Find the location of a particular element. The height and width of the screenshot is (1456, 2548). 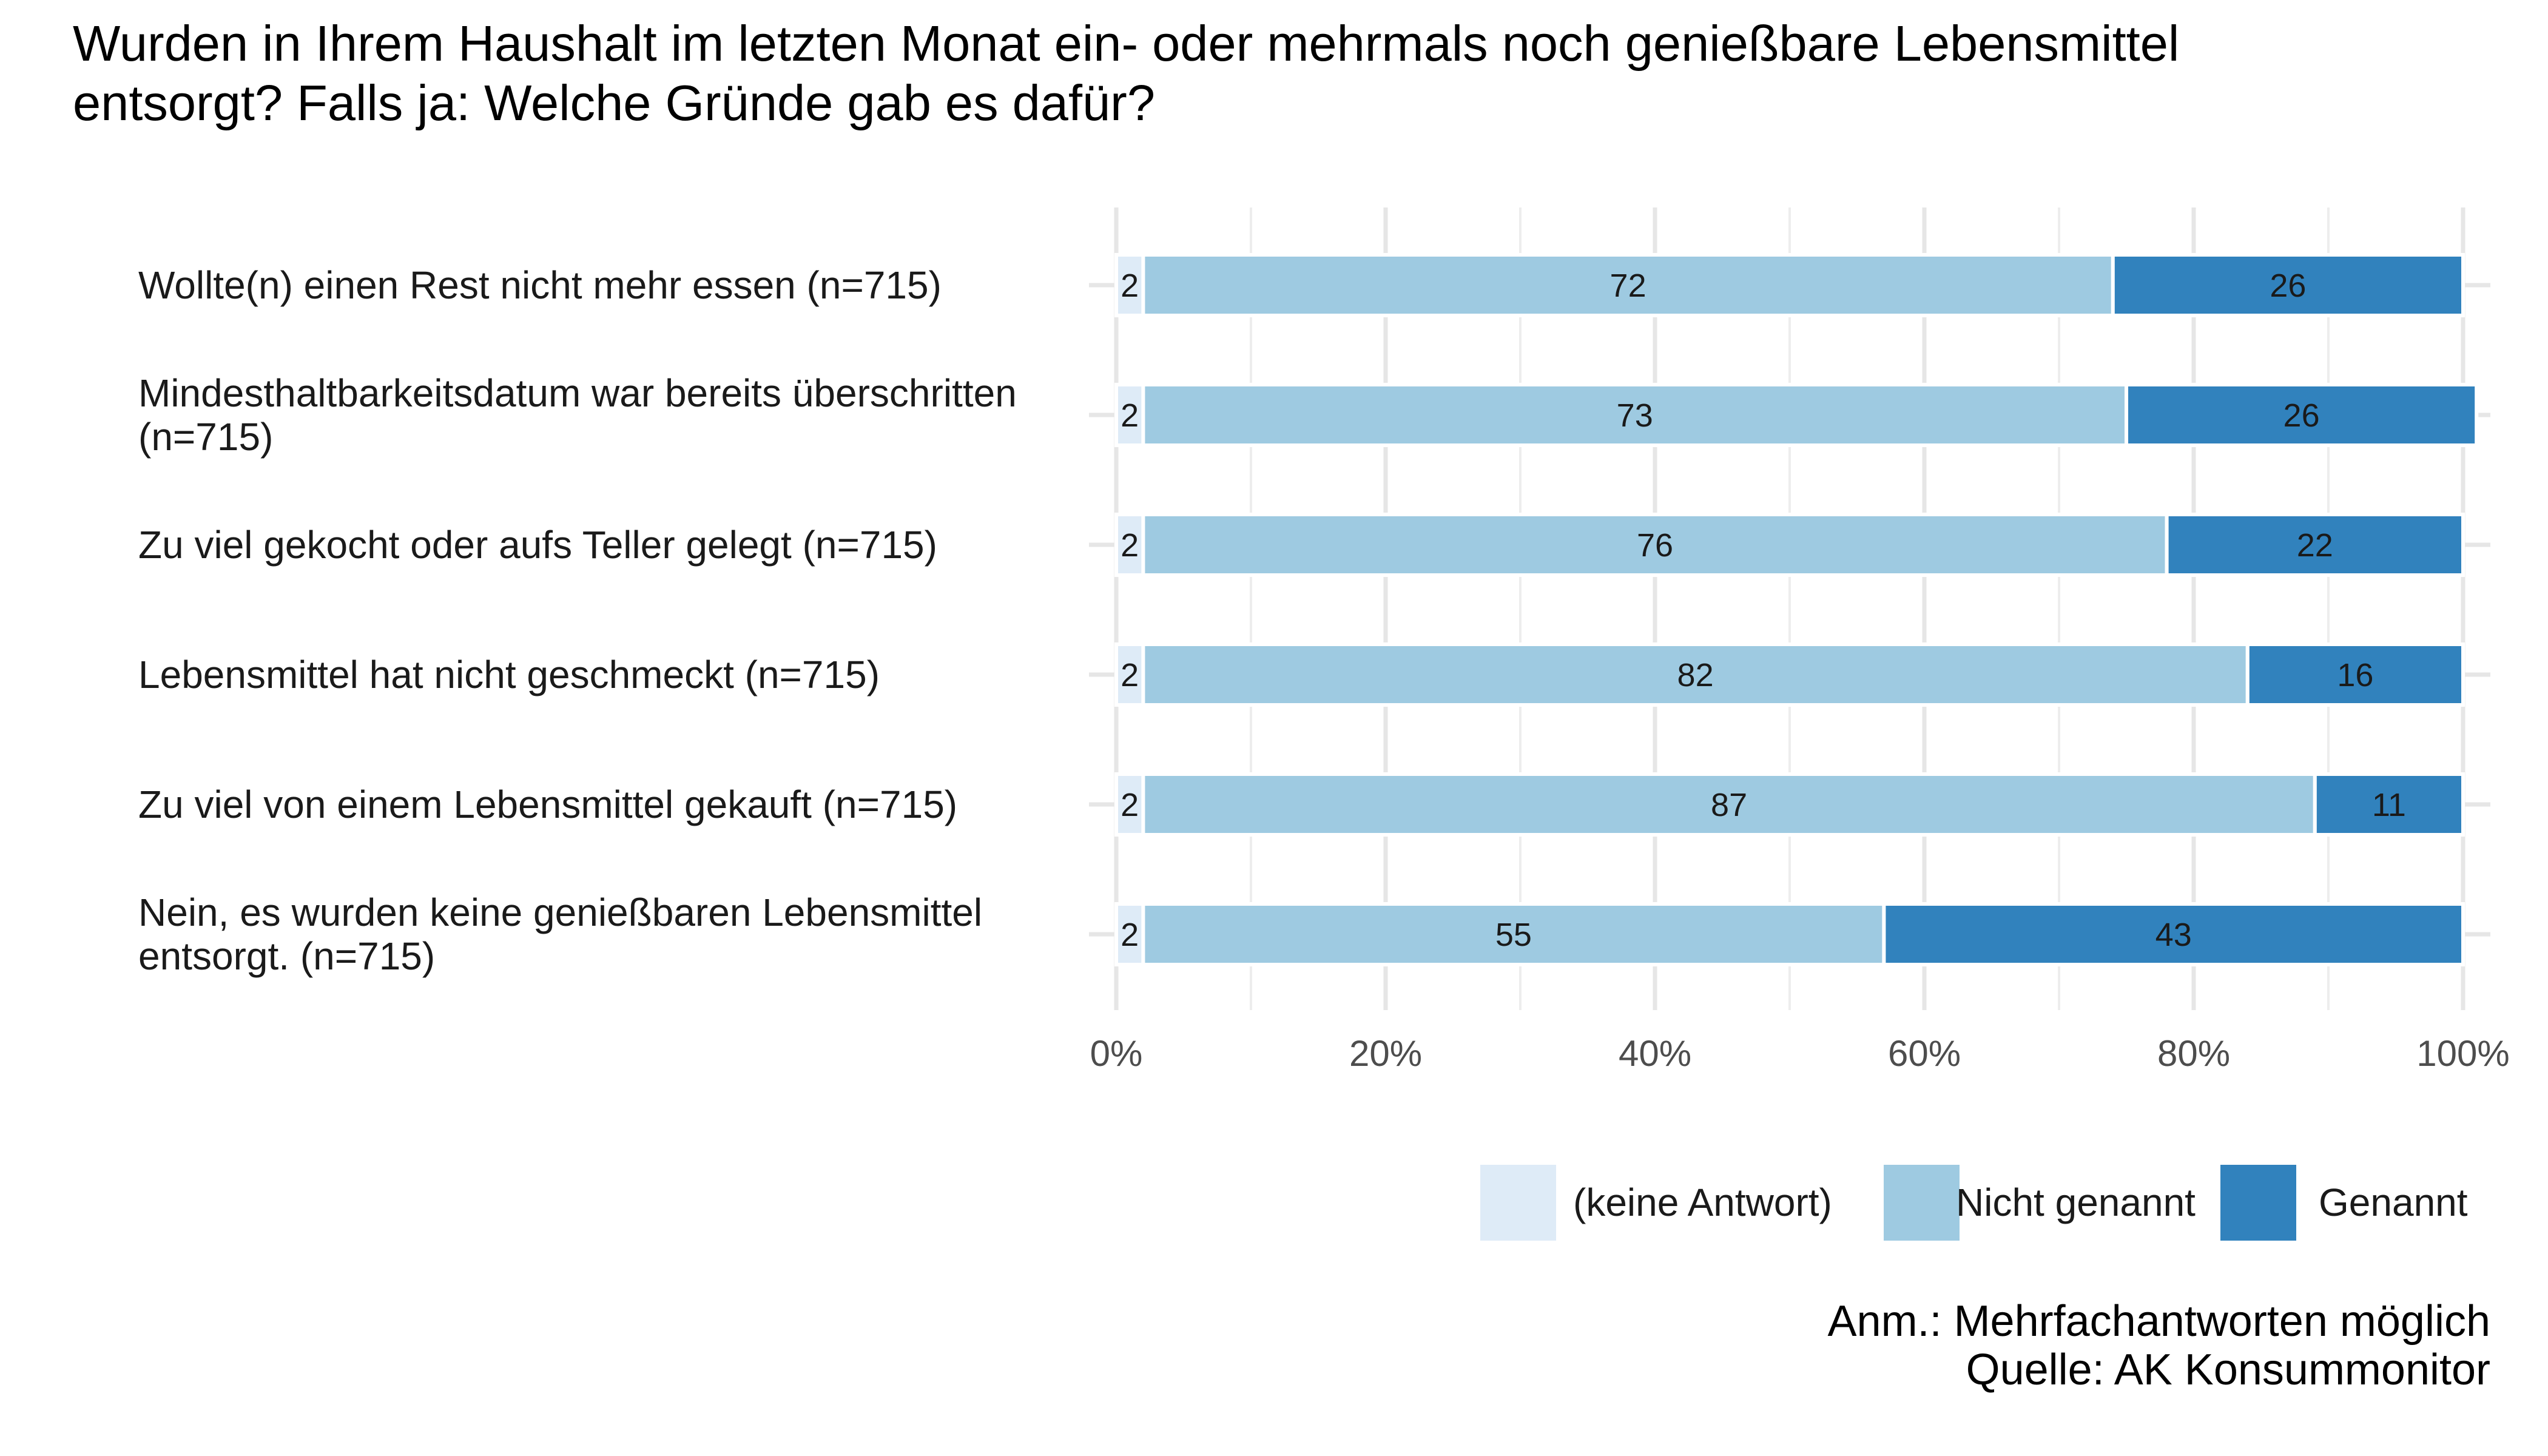

data-label: 11 is located at coordinates (2389, 805).